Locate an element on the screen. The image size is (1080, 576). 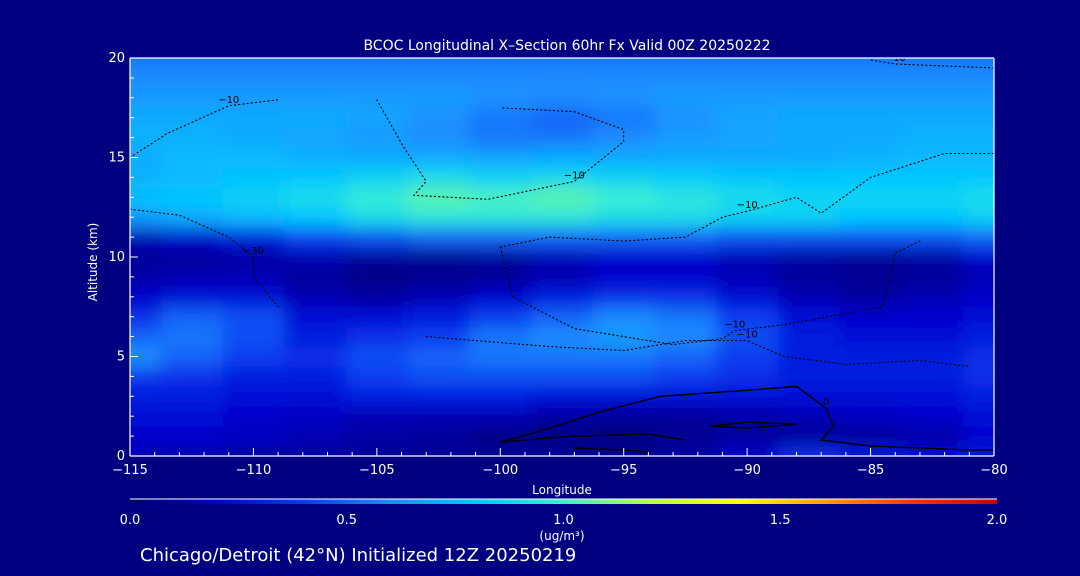
colorbar-tick-label: 1.5 is located at coordinates (780, 520).